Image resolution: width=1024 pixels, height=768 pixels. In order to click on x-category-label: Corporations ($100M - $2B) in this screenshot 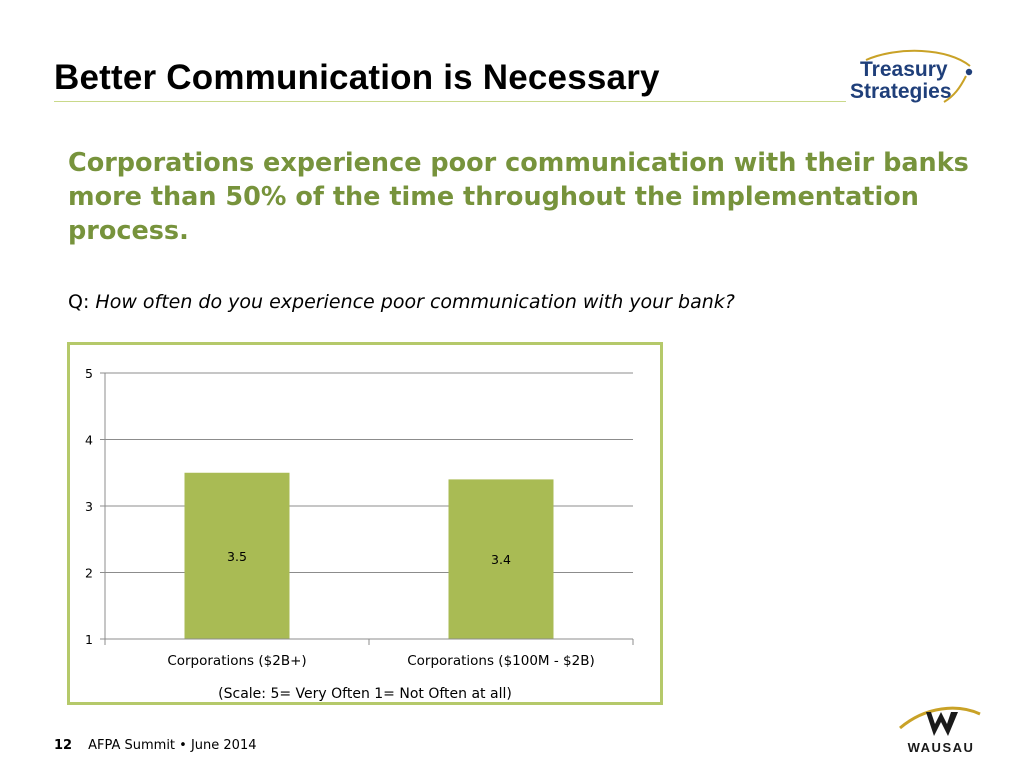, I will do `click(501, 661)`.